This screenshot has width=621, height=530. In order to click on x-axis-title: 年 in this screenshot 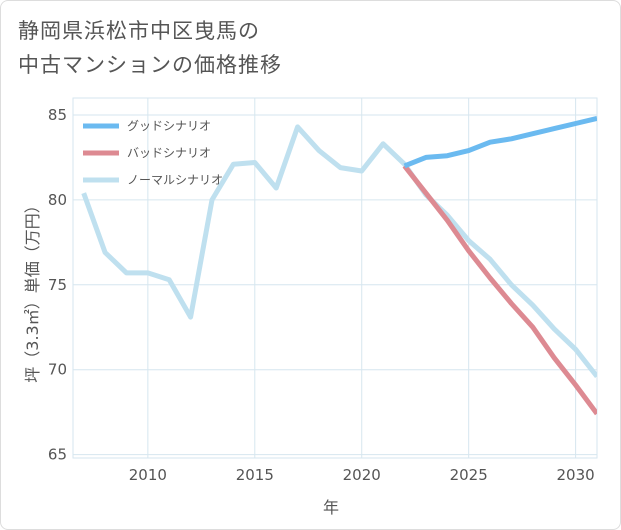, I will do `click(331, 507)`.